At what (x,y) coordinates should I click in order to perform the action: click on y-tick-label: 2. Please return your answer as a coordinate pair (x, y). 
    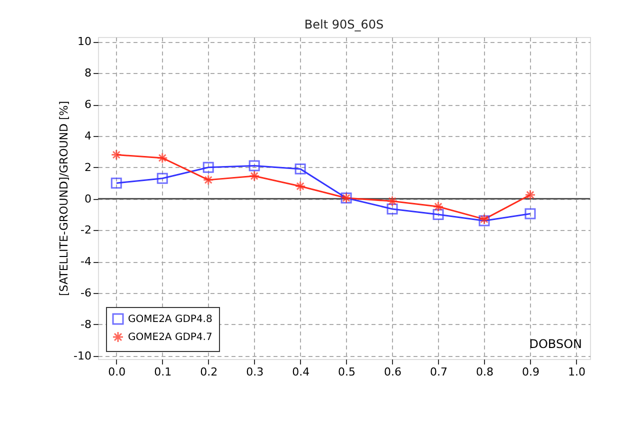
    Looking at the image, I should click on (88, 167).